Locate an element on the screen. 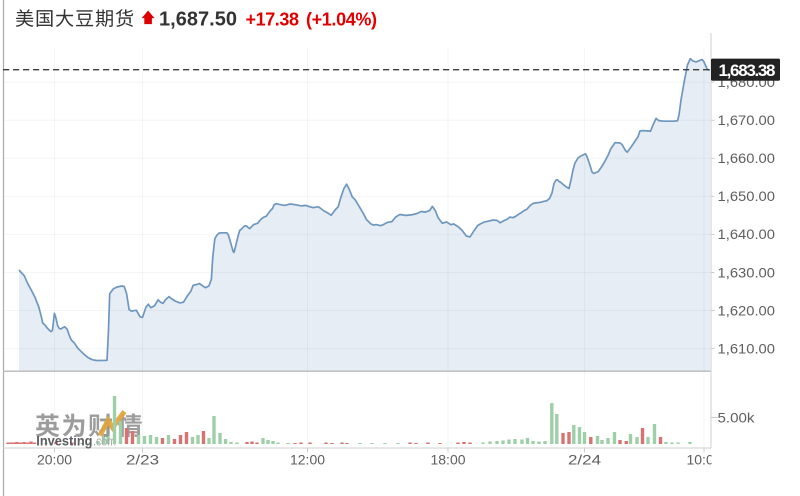  svg-text: 1,630.00 is located at coordinates (747, 272).